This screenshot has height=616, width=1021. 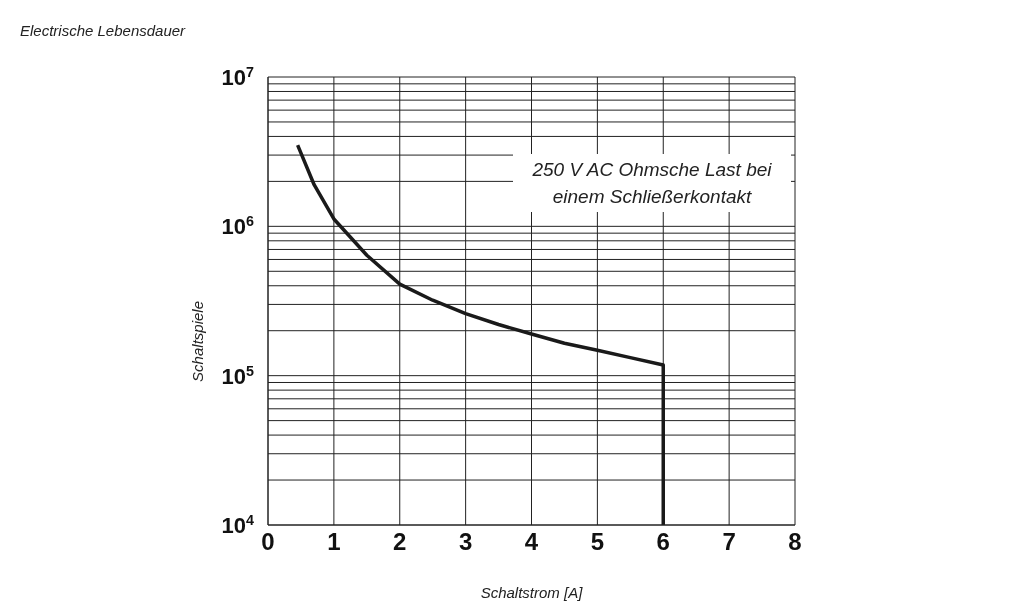 I want to click on x-tick-label: 3, so click(x=465, y=542).